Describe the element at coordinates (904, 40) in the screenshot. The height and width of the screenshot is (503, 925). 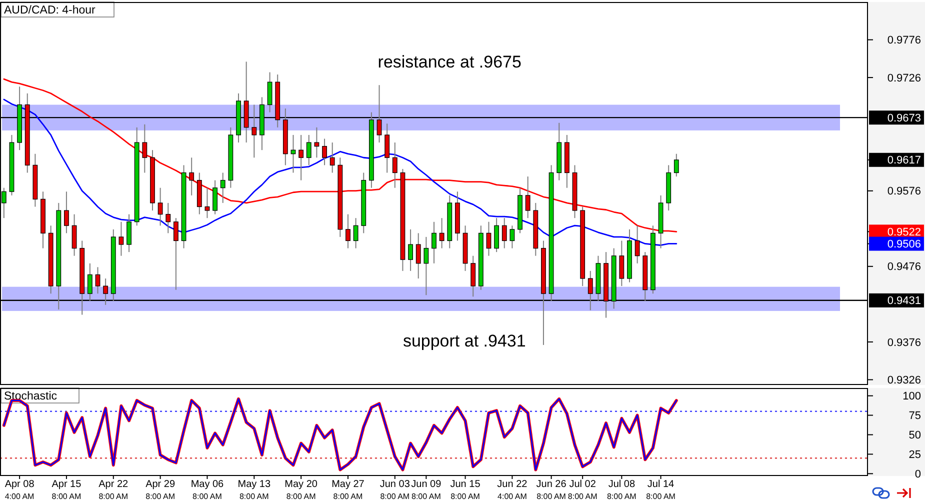
I see `y-tick-label: 0.9776` at that location.